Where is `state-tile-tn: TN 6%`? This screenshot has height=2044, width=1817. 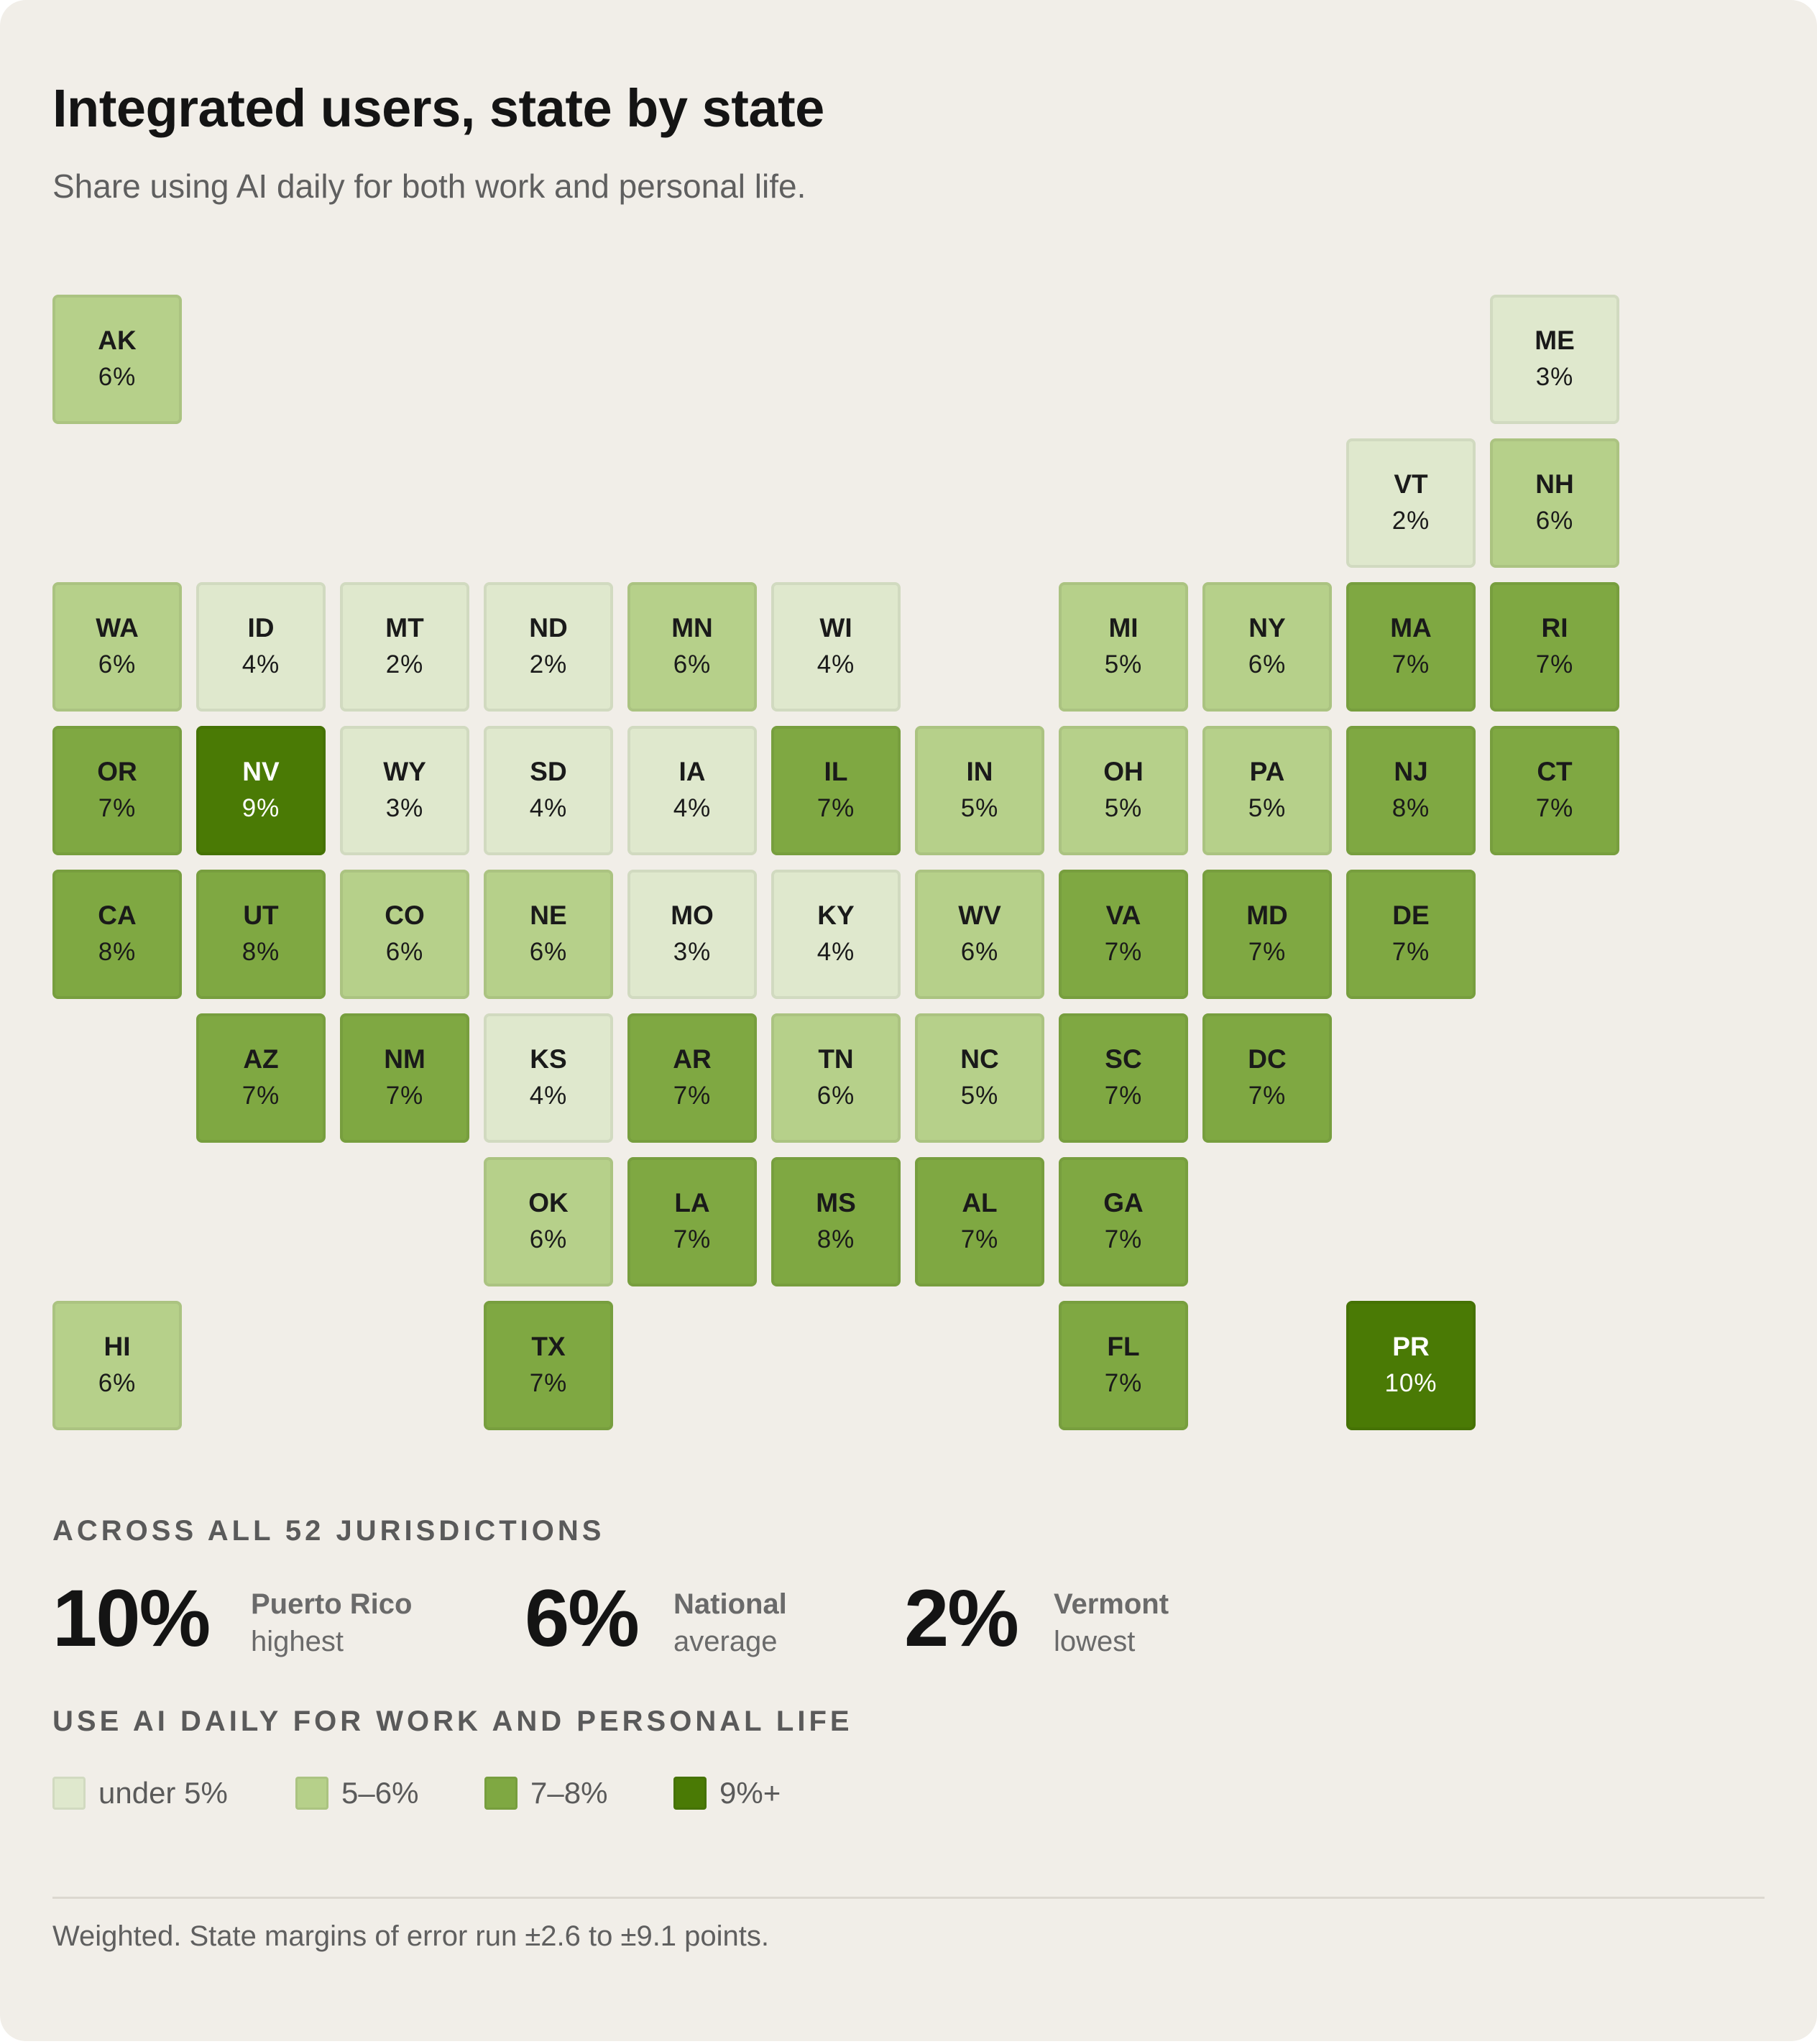
state-tile-tn: TN 6% is located at coordinates (836, 1078).